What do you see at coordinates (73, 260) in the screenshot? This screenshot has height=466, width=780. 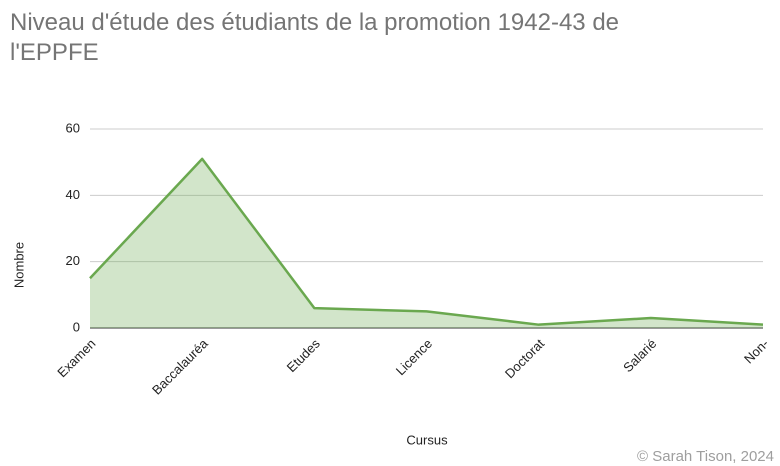 I see `y-tick-label: 20` at bounding box center [73, 260].